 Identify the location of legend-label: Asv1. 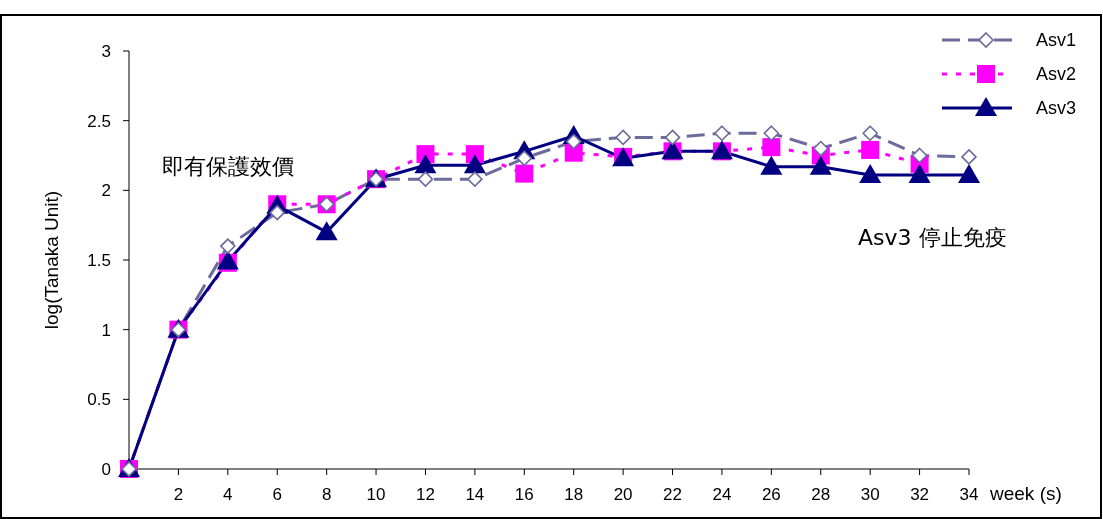
(1056, 40).